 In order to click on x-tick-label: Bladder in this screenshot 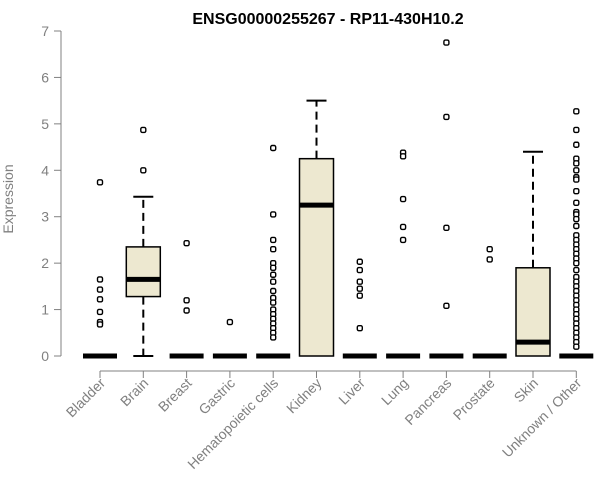, I will do `click(86, 398)`.